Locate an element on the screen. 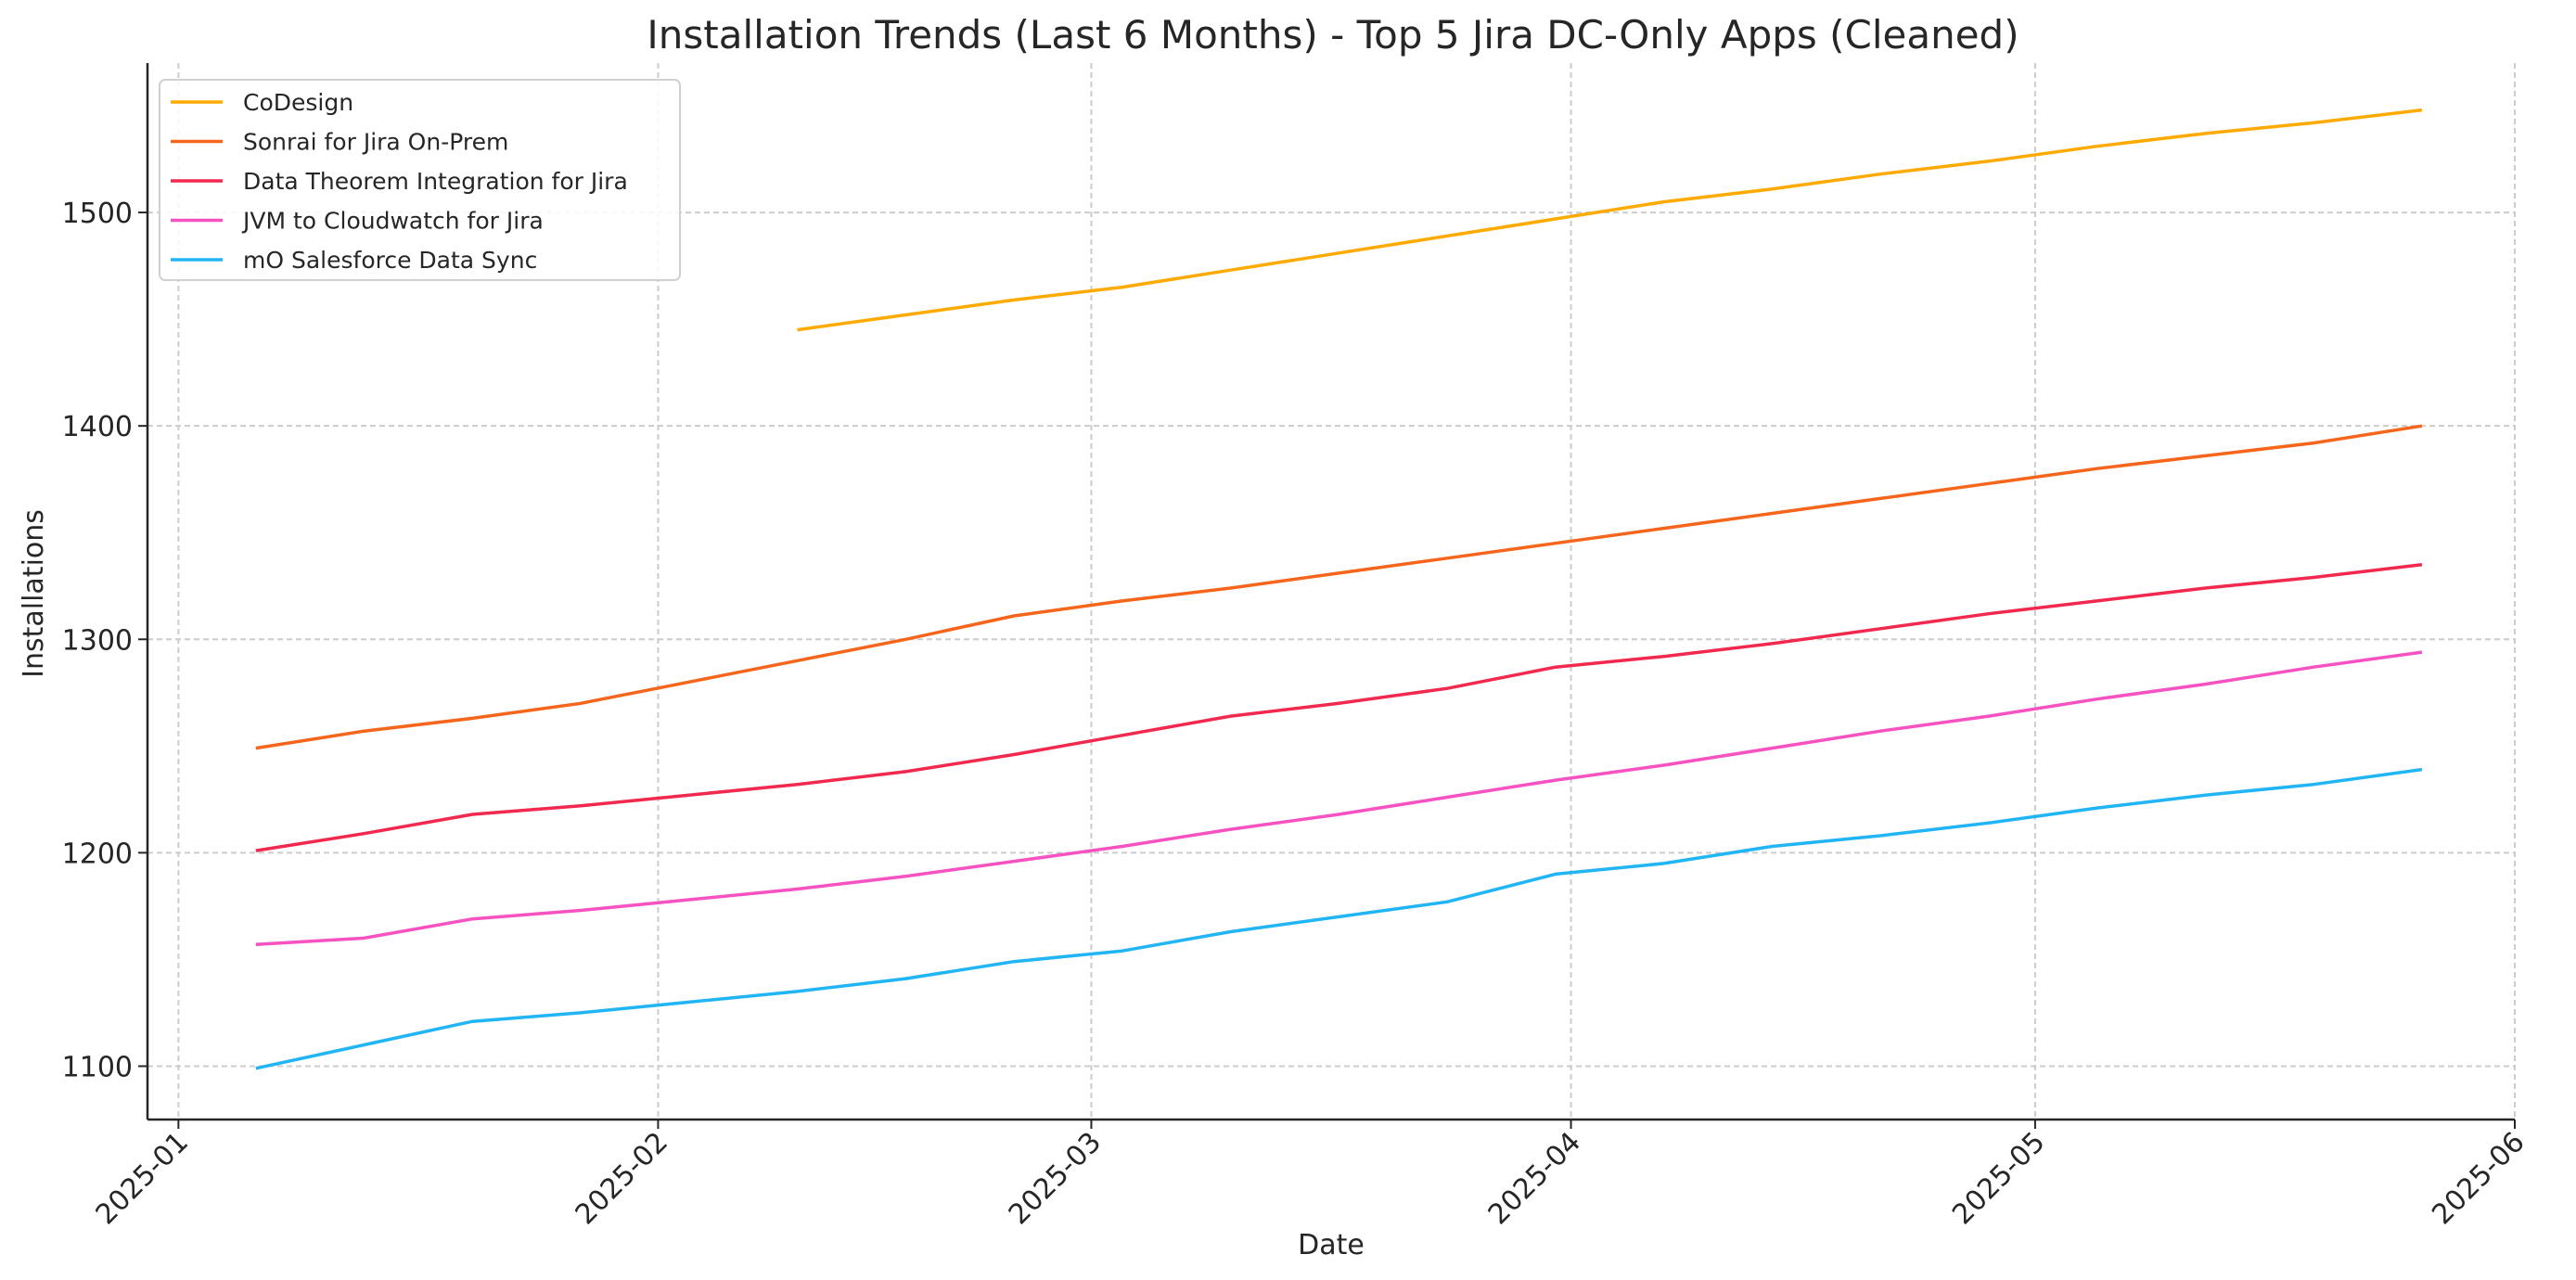  legend-label: mO Salesforce Data Sync is located at coordinates (390, 260).